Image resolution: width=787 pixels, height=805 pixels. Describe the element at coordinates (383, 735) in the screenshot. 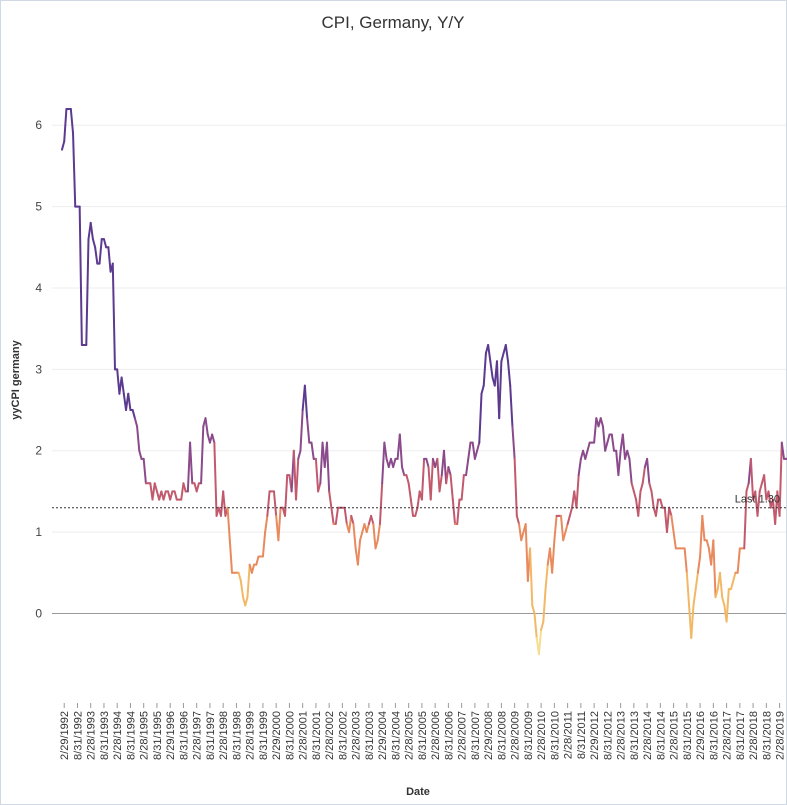

I see `x-tick-label: 2/29/2004` at that location.